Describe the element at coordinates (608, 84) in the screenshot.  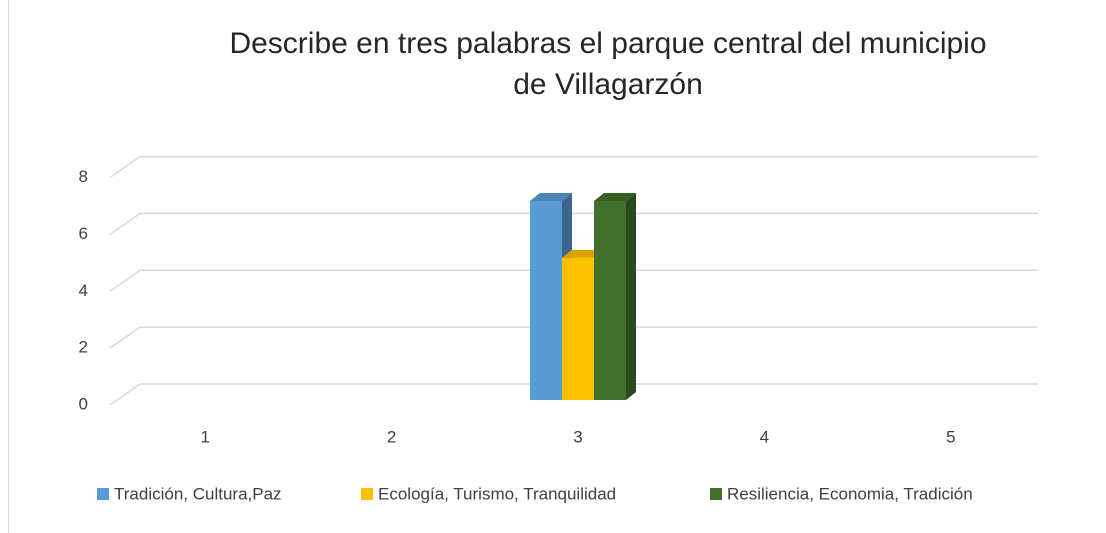
I see `chart-title: de Villagarzón` at that location.